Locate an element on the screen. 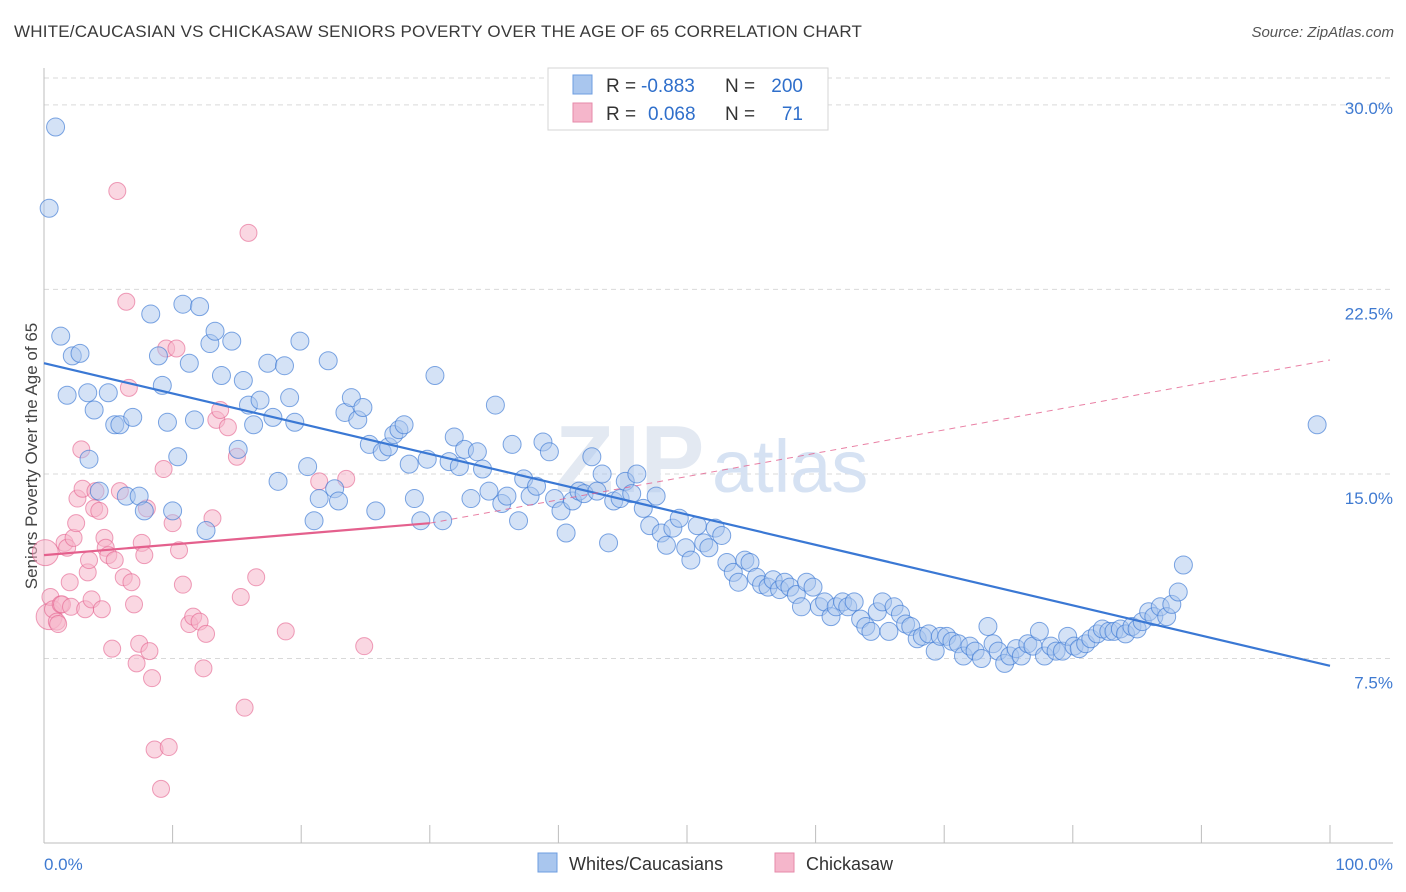 This screenshot has height=892, width=1406. bottom-legend-label-whites: Whites/Caucasians is located at coordinates (646, 864).